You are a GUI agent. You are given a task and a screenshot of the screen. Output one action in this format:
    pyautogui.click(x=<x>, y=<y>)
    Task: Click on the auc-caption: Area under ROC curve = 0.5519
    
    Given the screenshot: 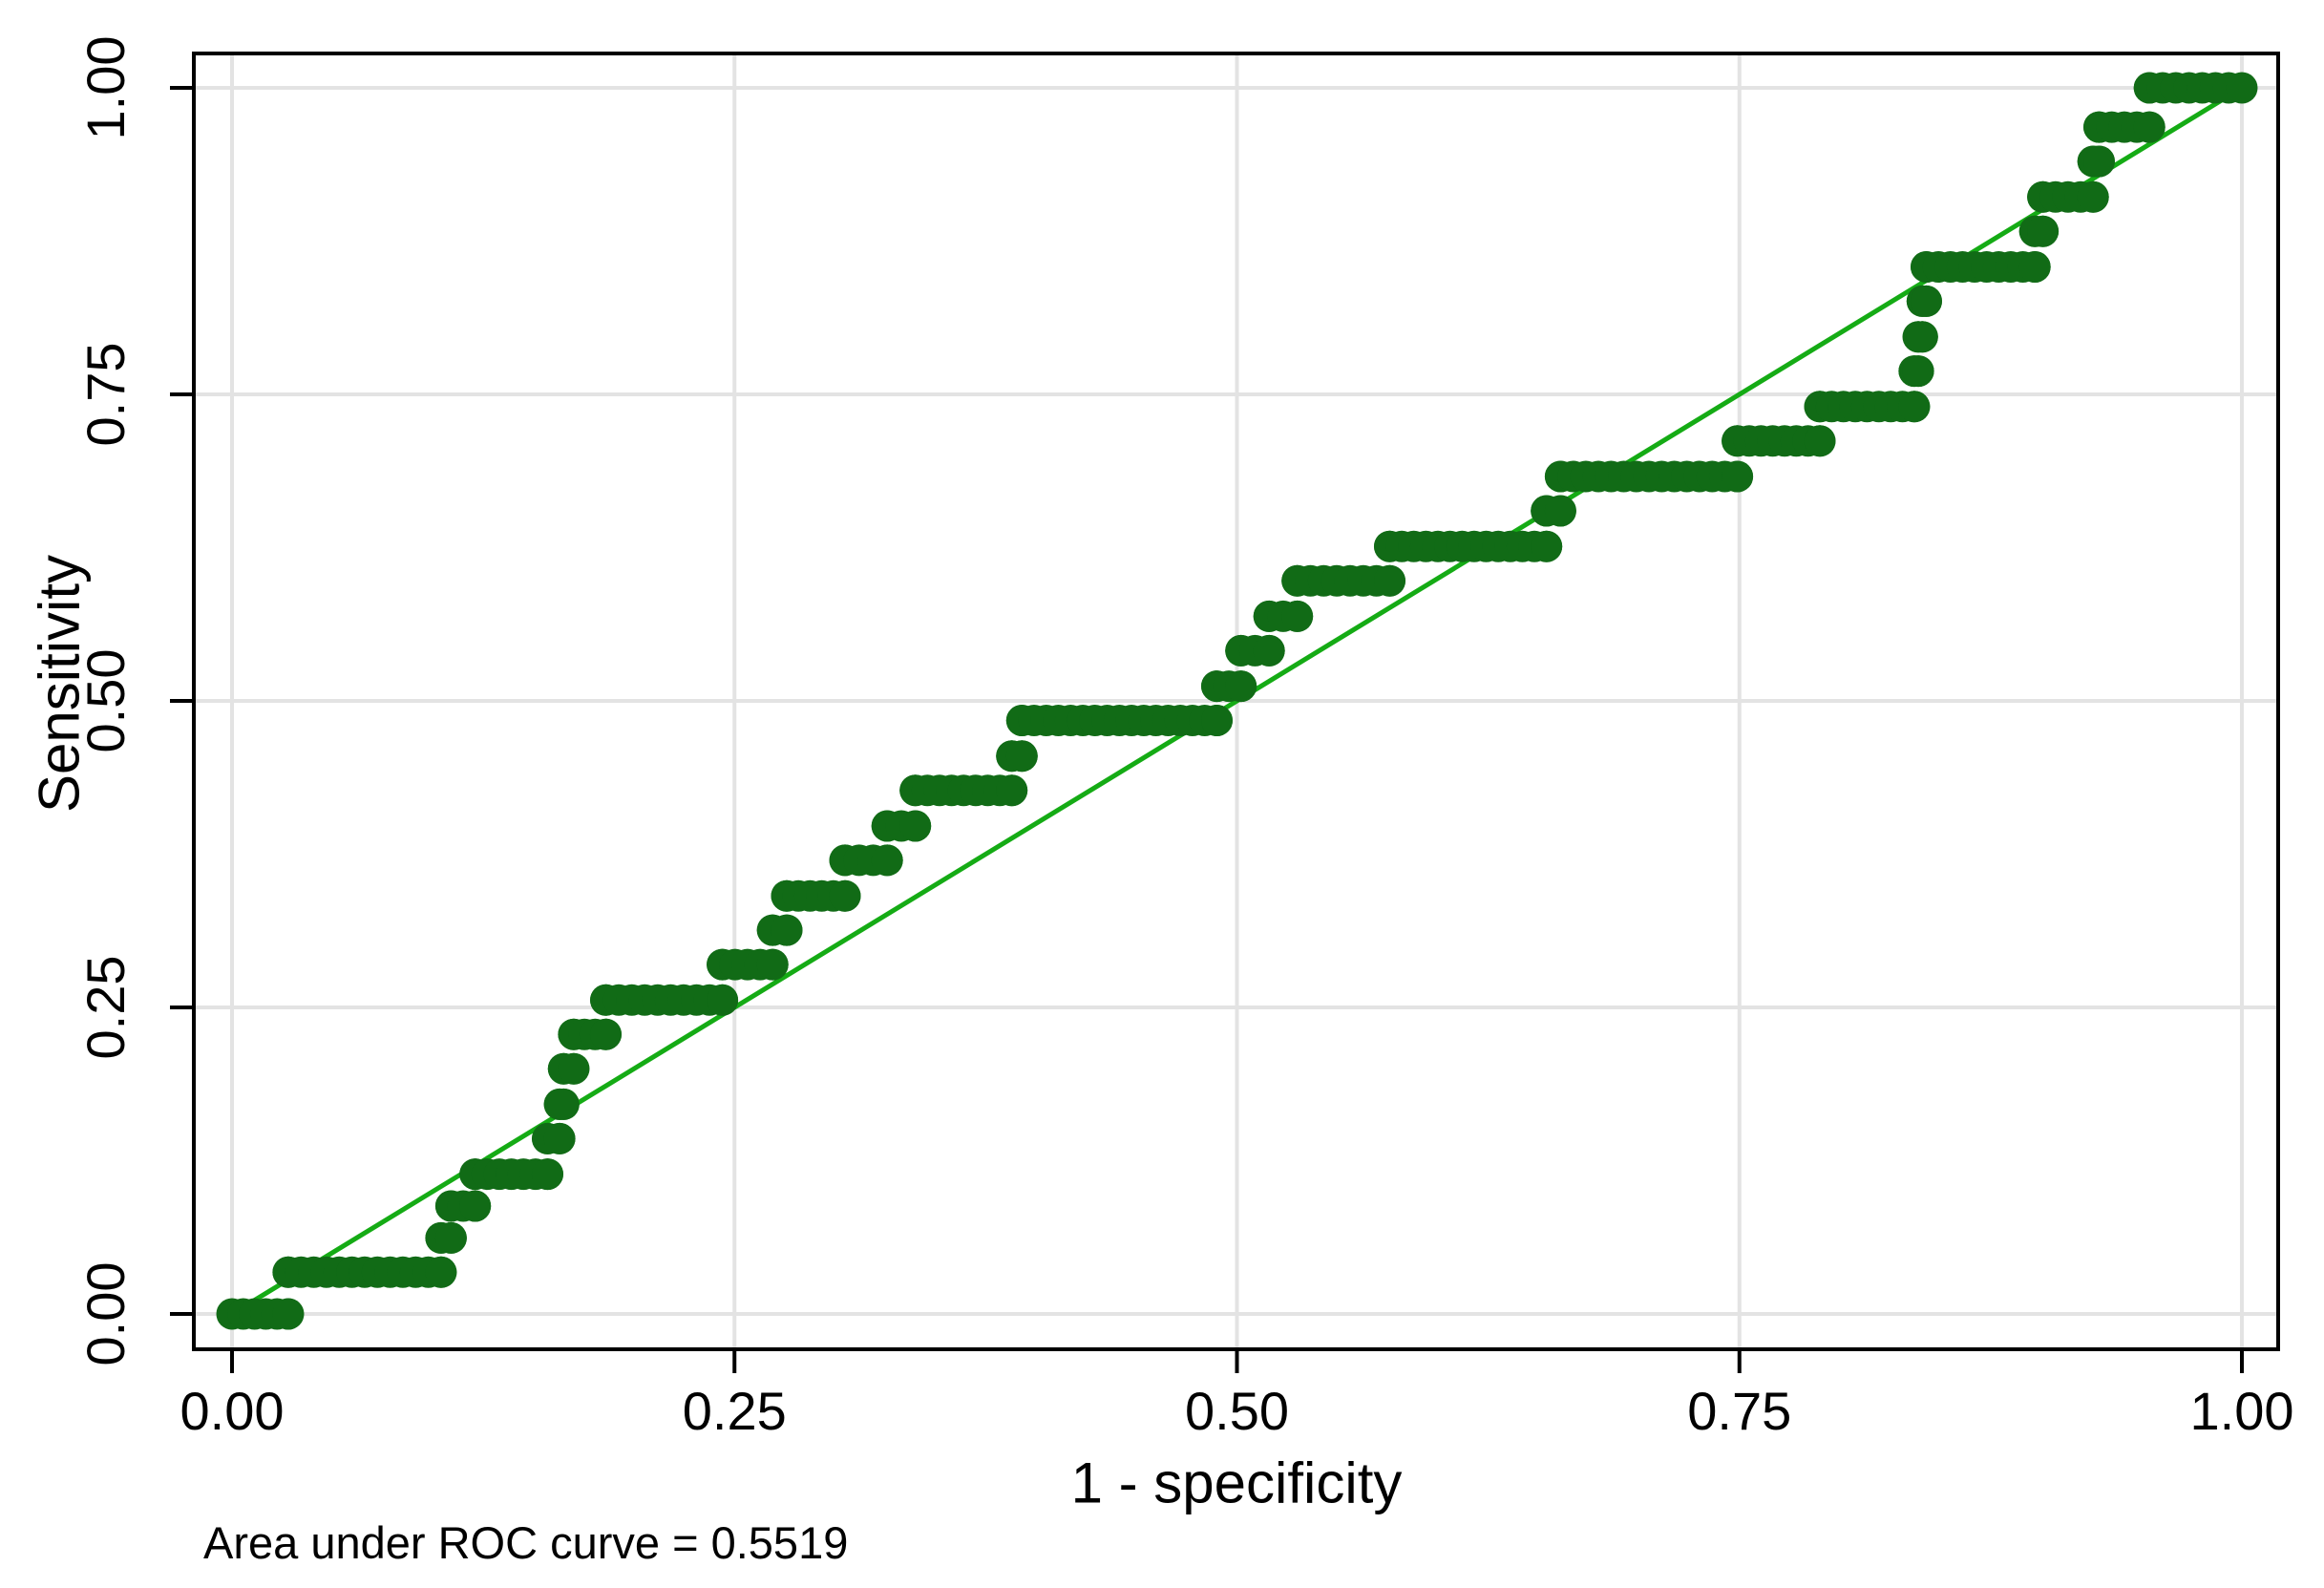 What is the action you would take?
    pyautogui.click(x=526, y=1542)
    